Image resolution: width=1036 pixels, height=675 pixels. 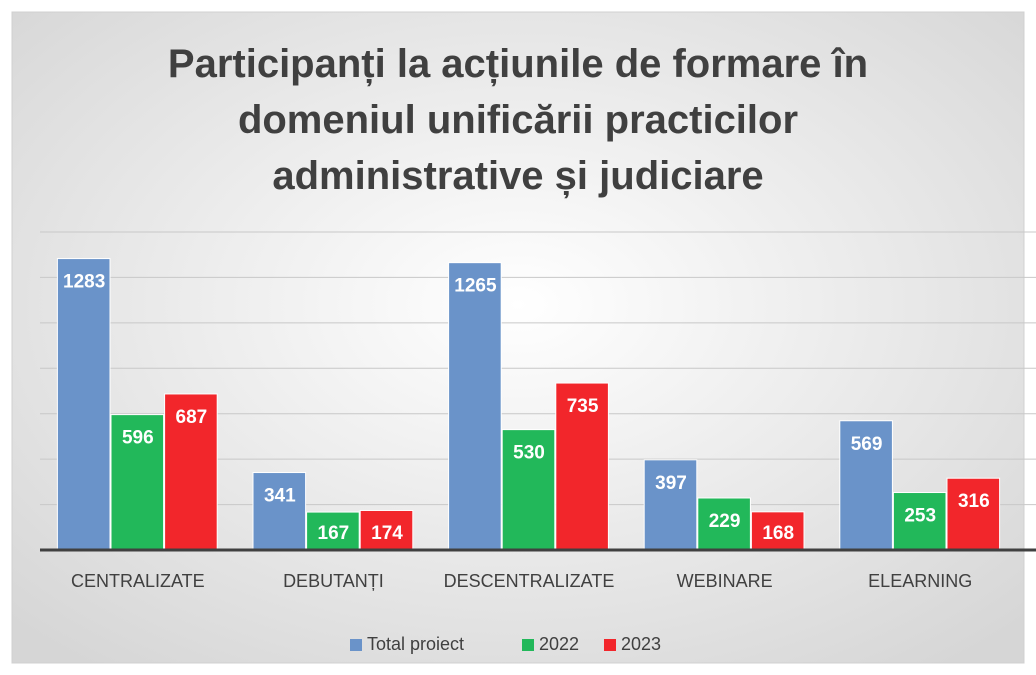 What do you see at coordinates (138, 581) in the screenshot?
I see `x-tick-label: CENTRALIZATE` at bounding box center [138, 581].